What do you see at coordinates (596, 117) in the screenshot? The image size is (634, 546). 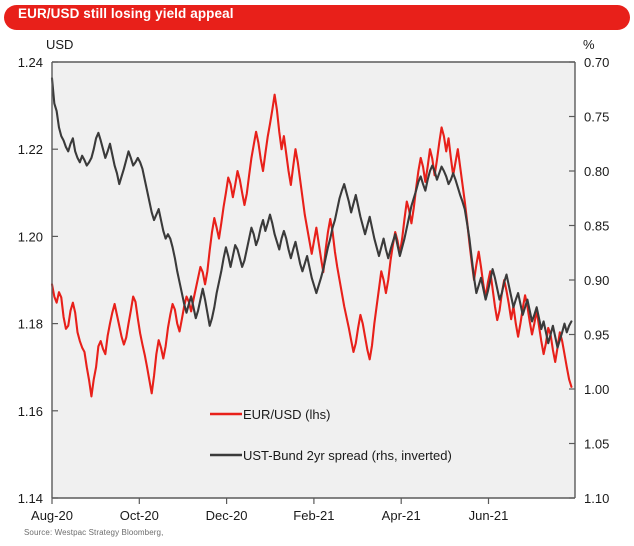 I see `right-tick-label: 0.75` at bounding box center [596, 117].